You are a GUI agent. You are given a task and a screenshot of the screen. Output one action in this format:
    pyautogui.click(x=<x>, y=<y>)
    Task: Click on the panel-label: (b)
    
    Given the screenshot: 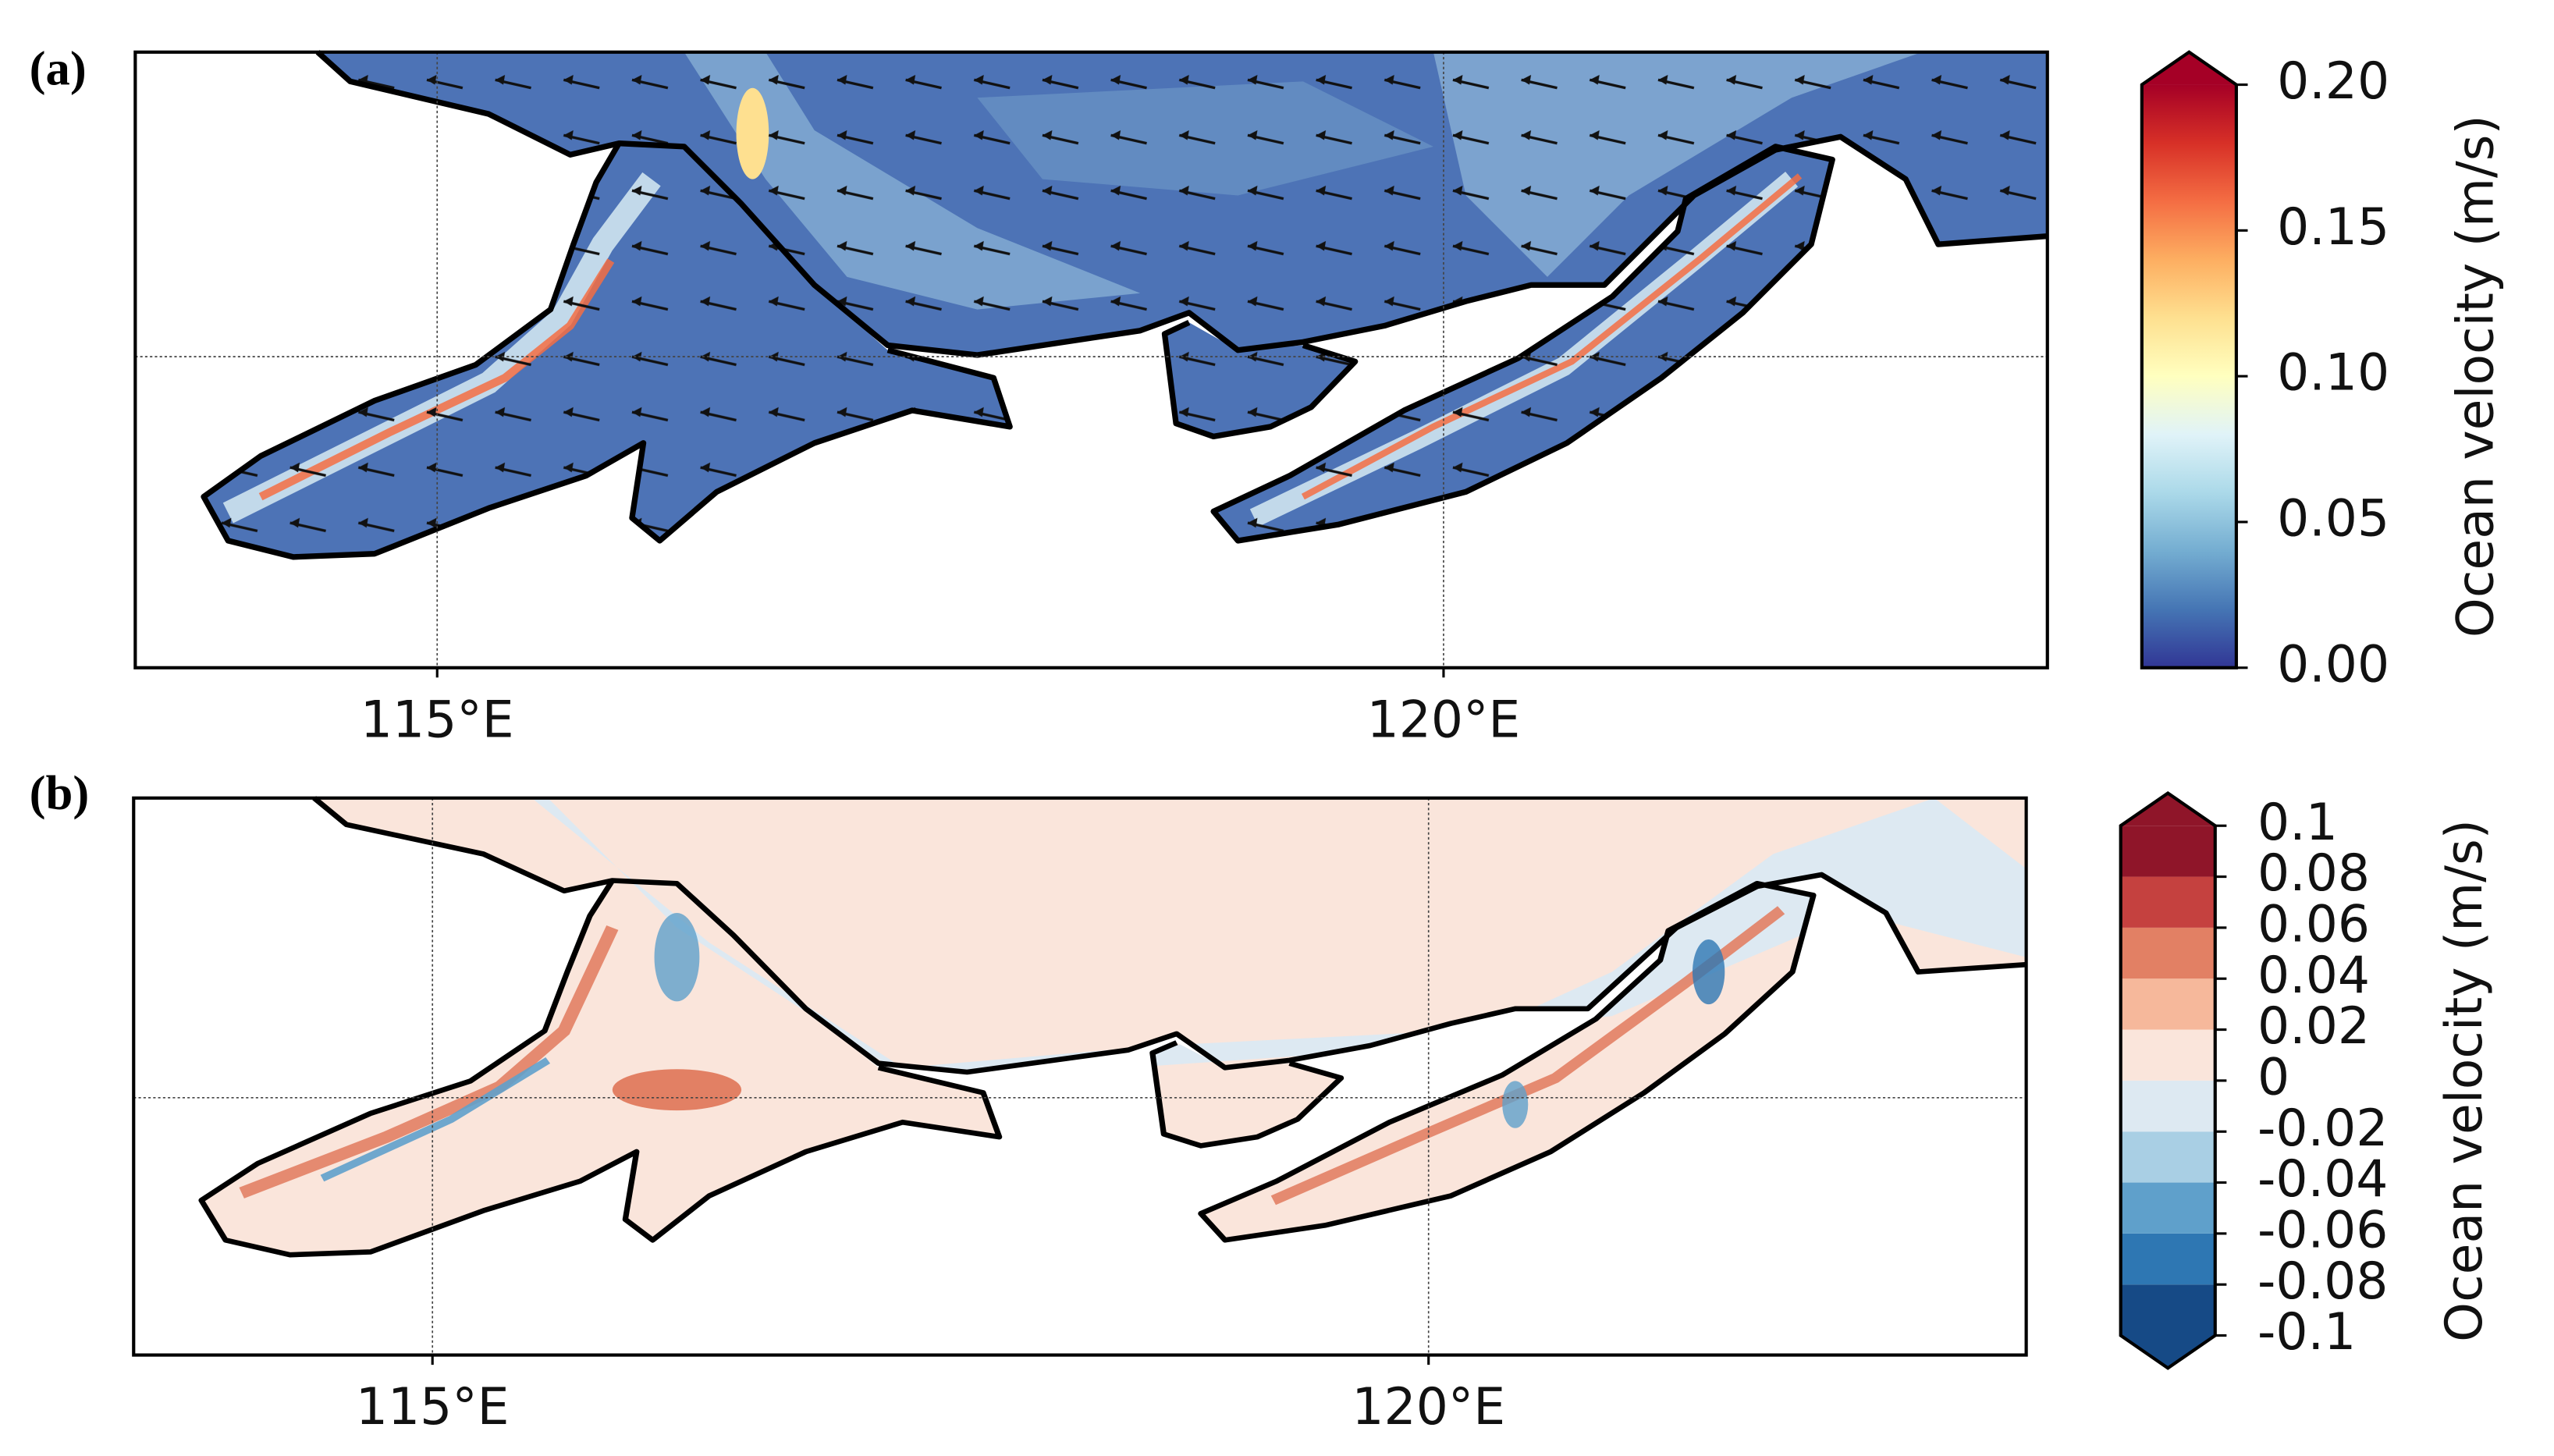 What is the action you would take?
    pyautogui.click(x=60, y=793)
    